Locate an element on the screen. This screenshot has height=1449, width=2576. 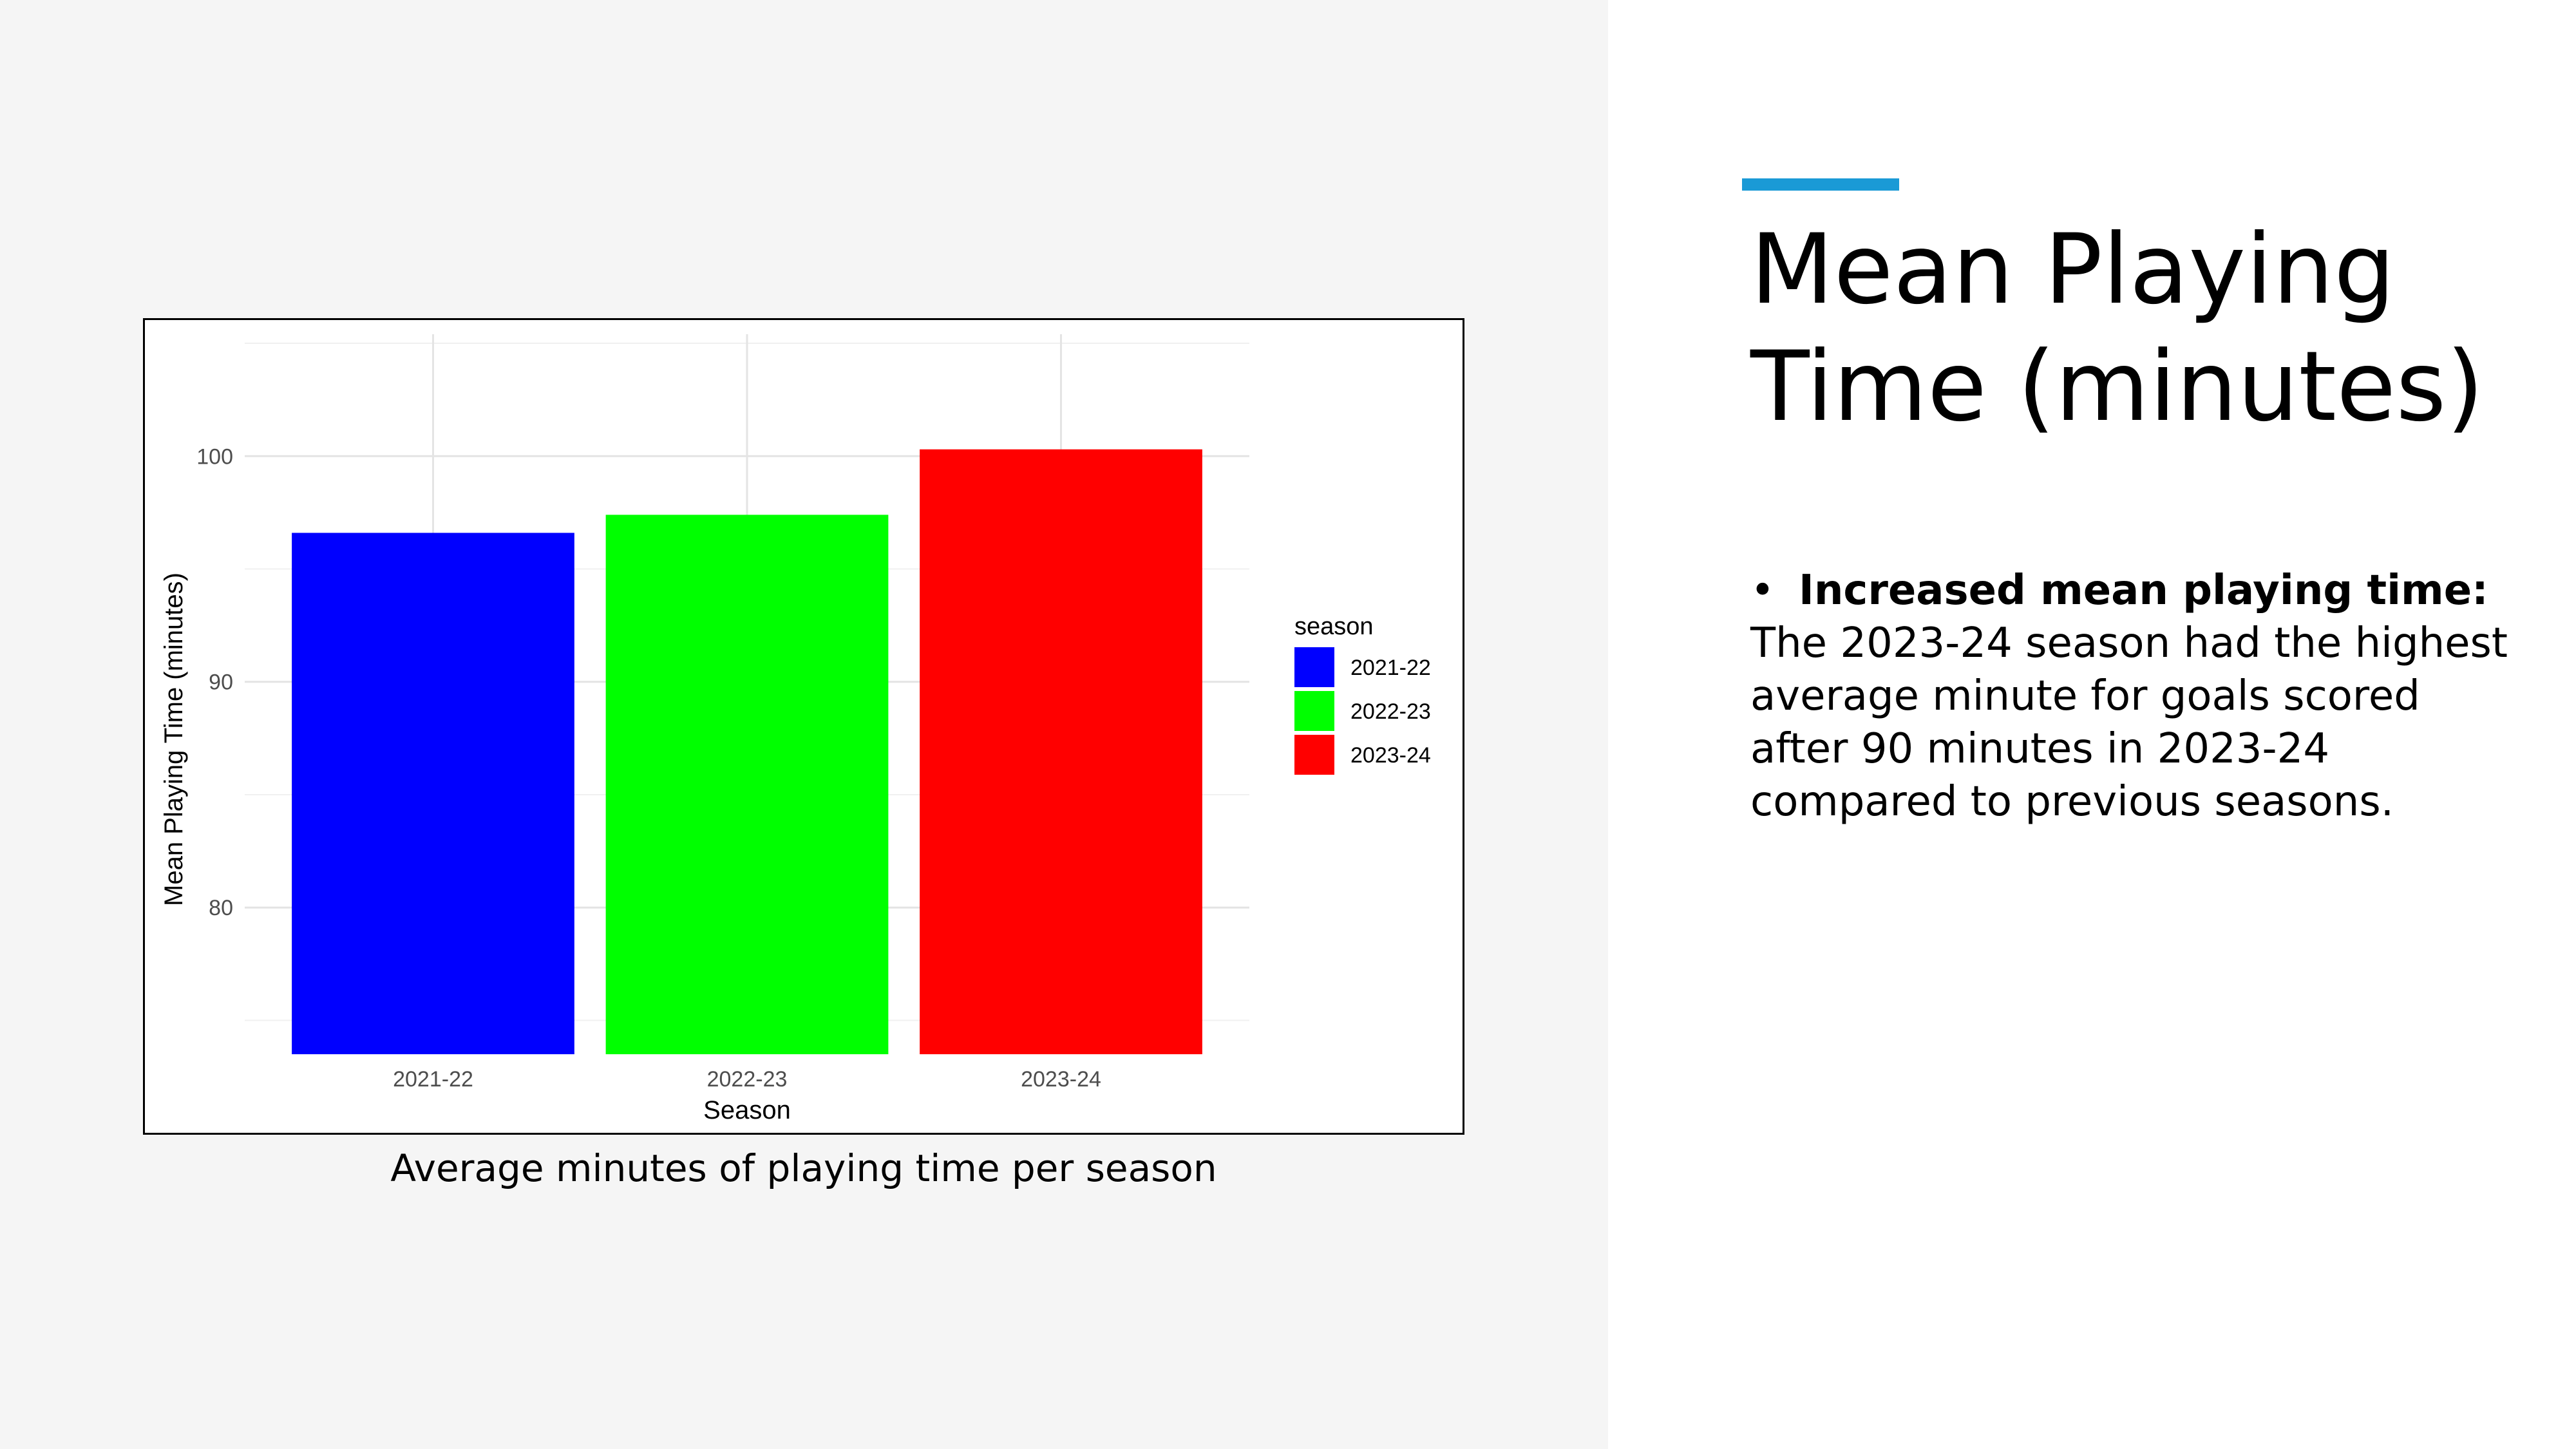
legend-label: 2021-22 is located at coordinates (1390, 668).